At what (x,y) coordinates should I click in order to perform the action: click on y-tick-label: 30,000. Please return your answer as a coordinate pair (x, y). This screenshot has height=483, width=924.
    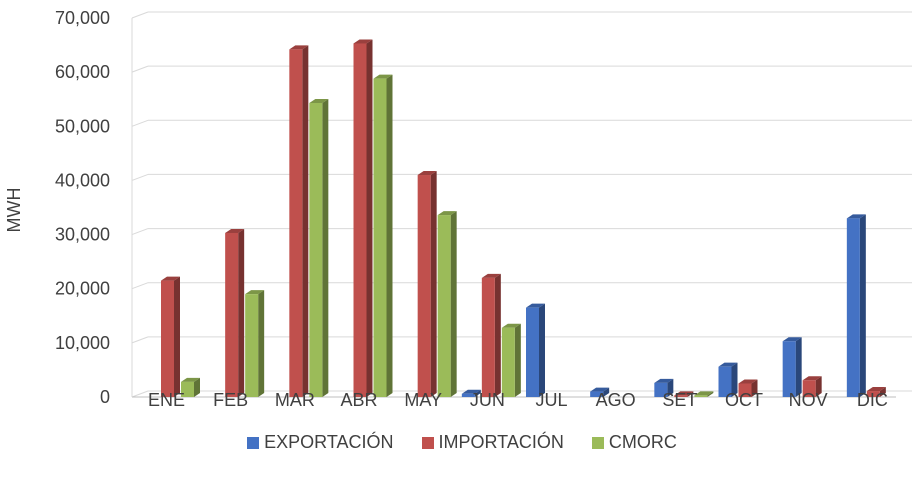
    Looking at the image, I should click on (82, 235).